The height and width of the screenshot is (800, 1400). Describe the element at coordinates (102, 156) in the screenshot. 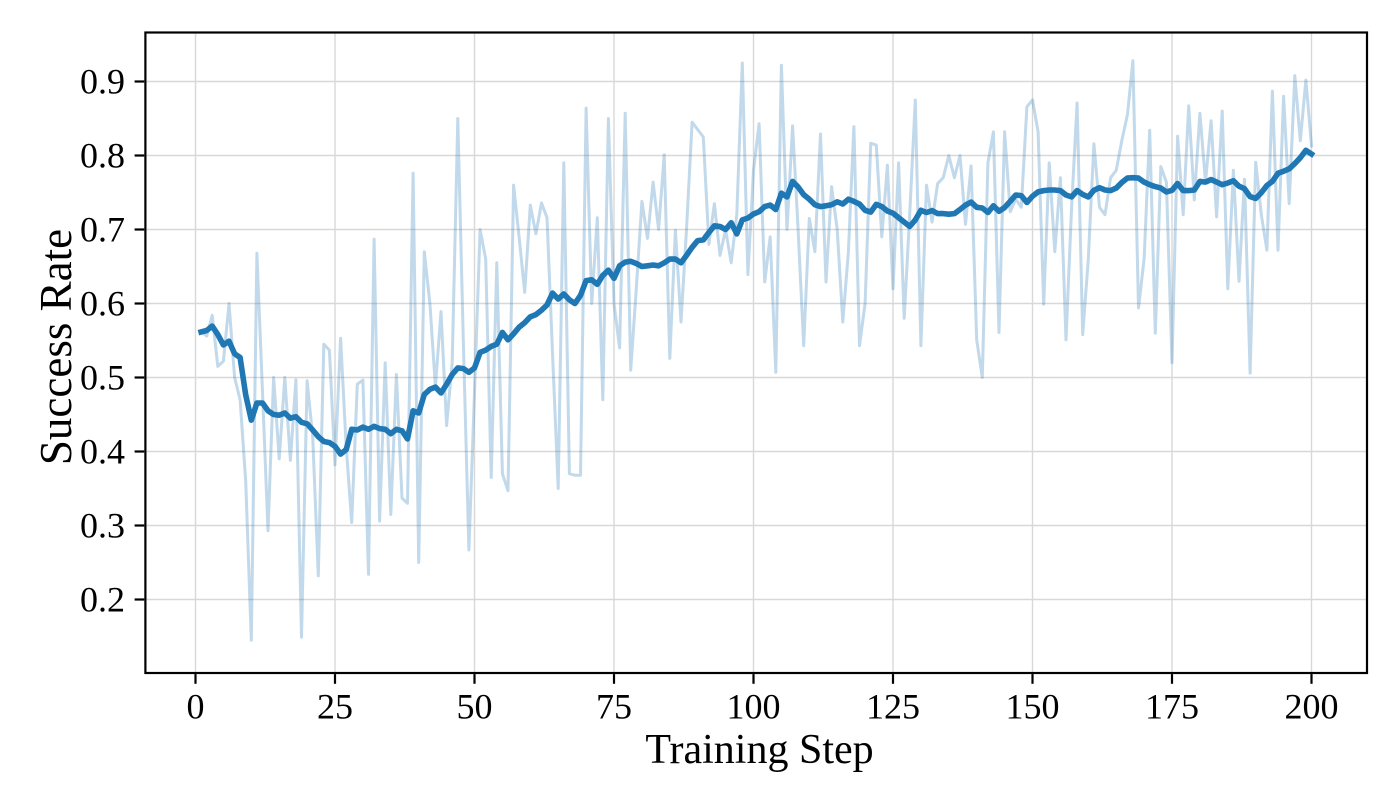

I see `svg-text: 0.8` at that location.